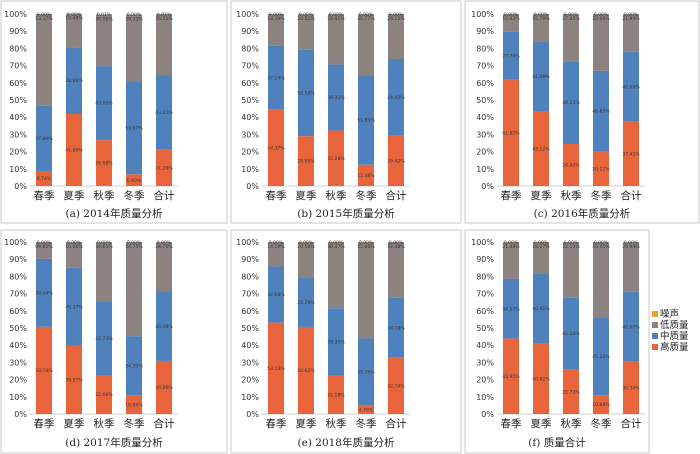 The width and height of the screenshot is (700, 454). What do you see at coordinates (44, 371) in the screenshot?
I see `data-label-gao: 50.74%` at bounding box center [44, 371].